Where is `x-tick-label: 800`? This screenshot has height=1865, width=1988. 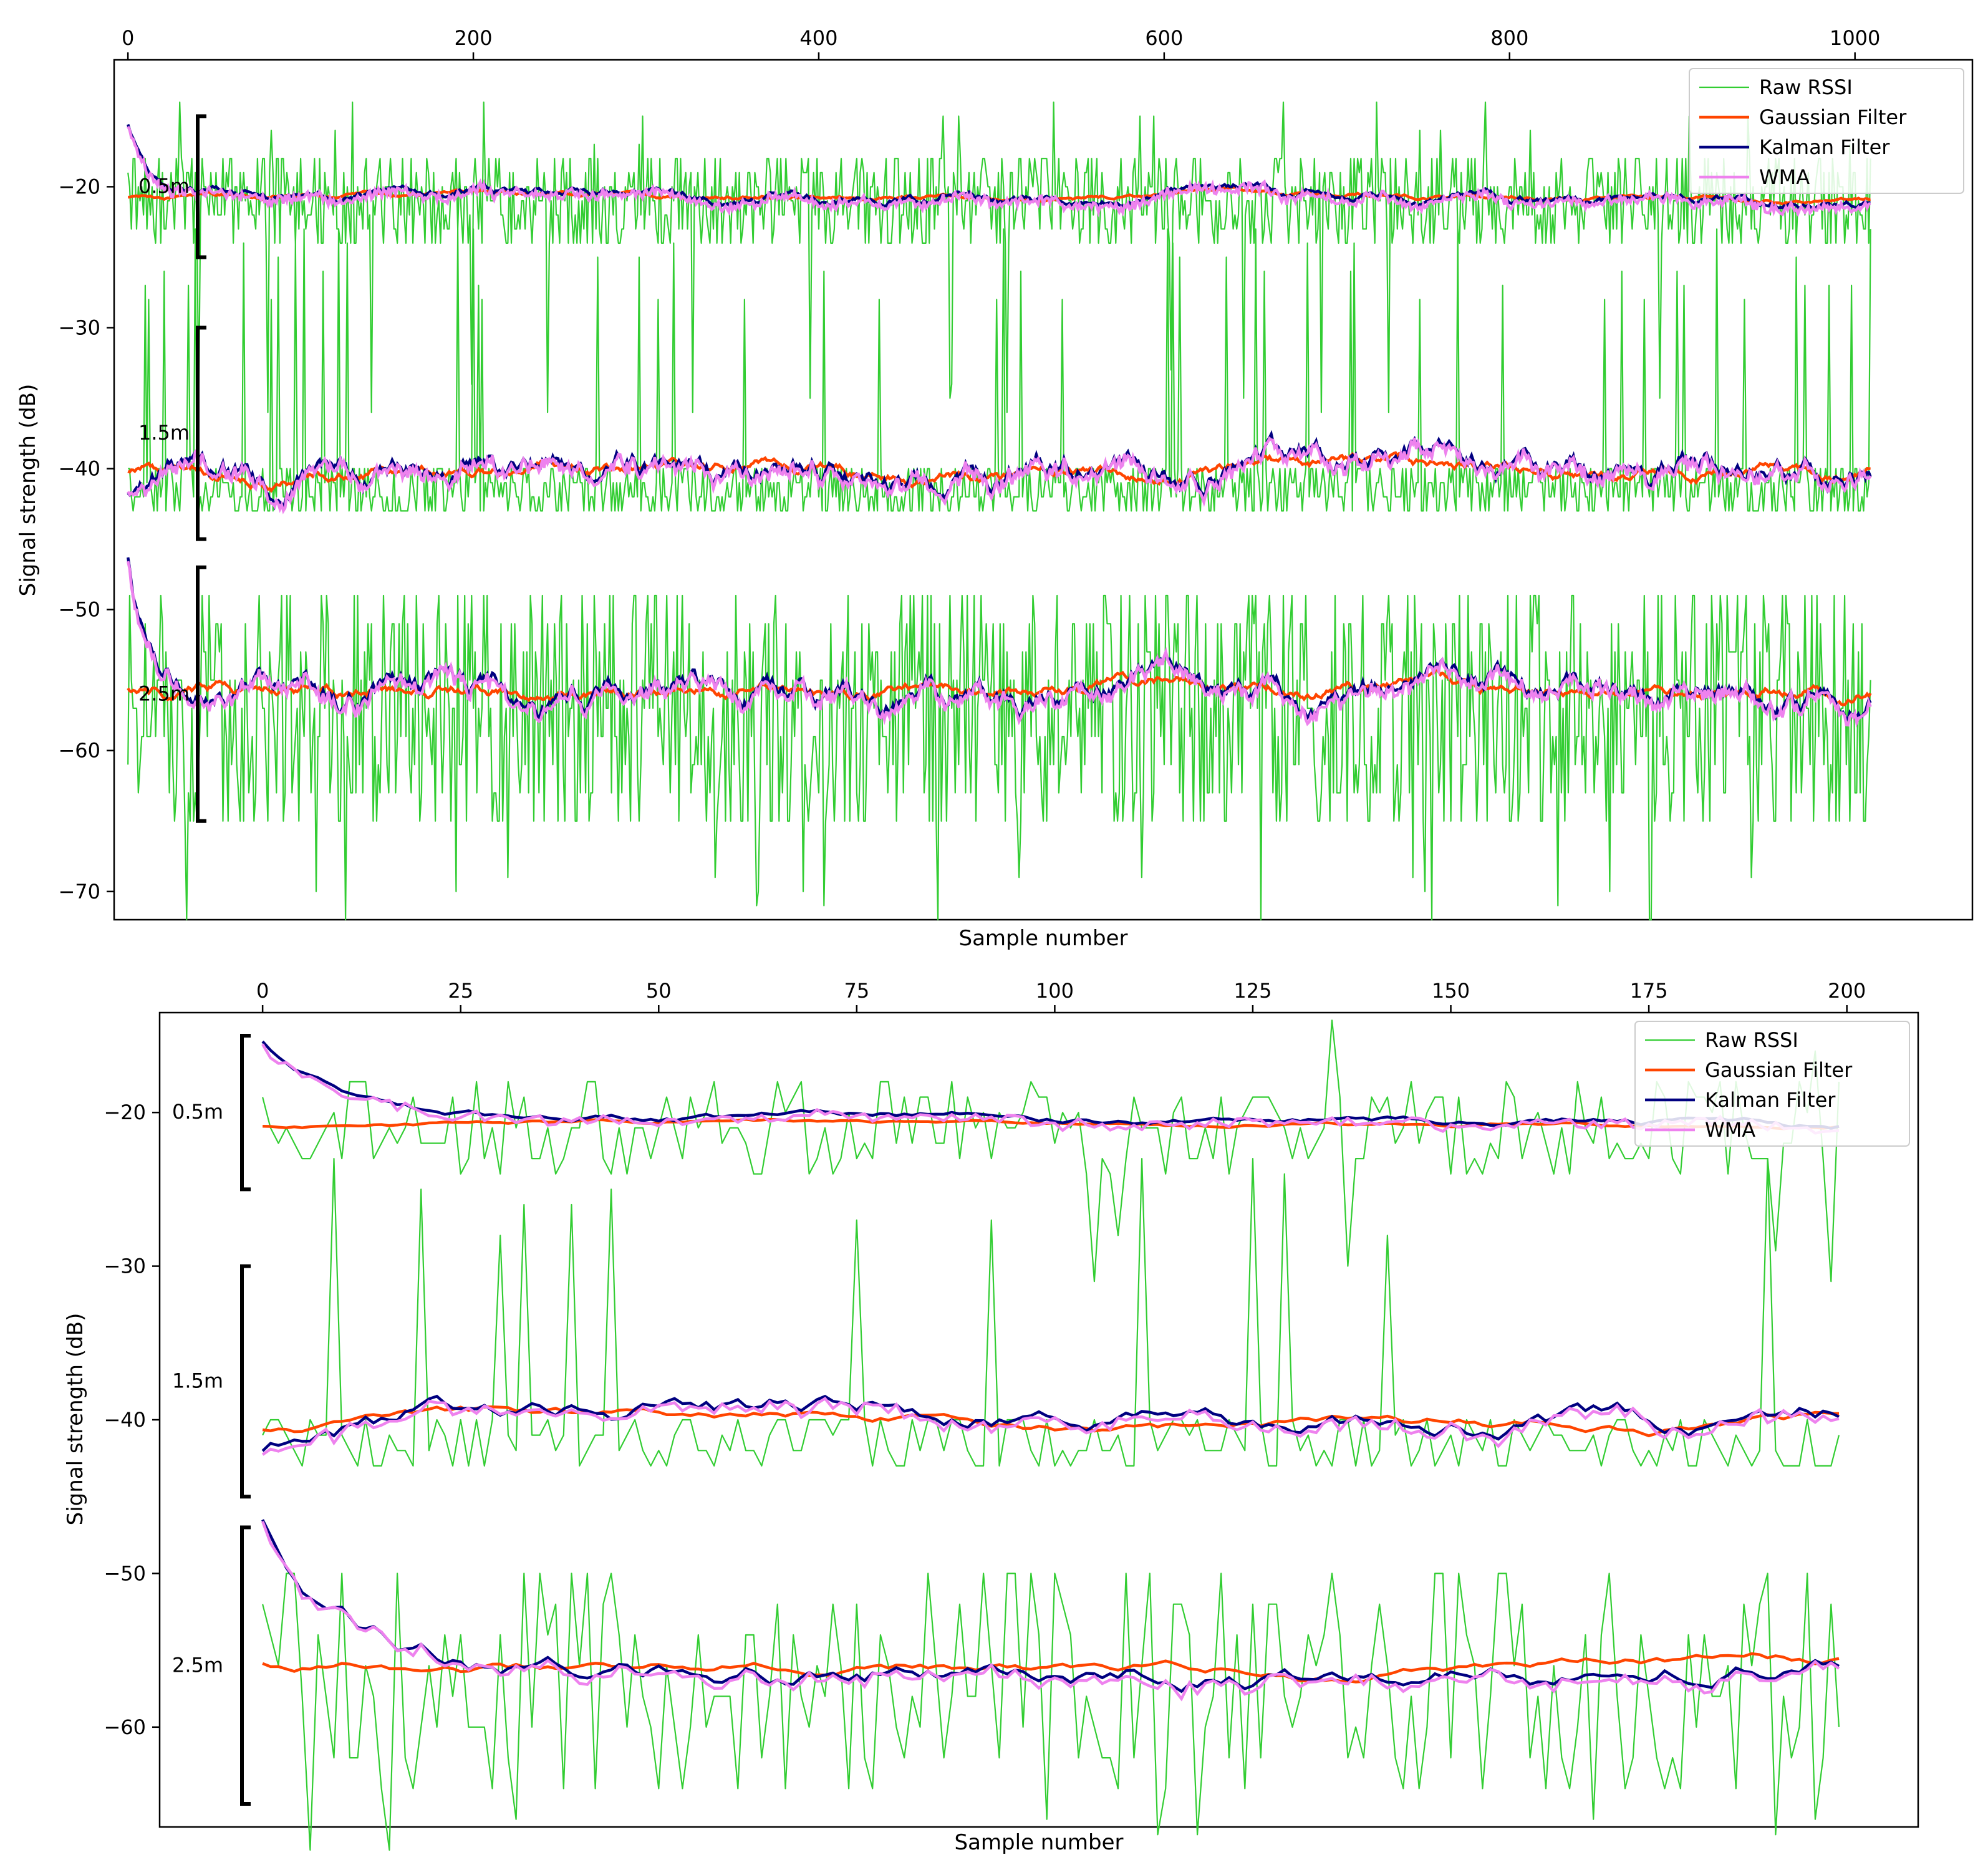
x-tick-label: 800 is located at coordinates (1509, 38).